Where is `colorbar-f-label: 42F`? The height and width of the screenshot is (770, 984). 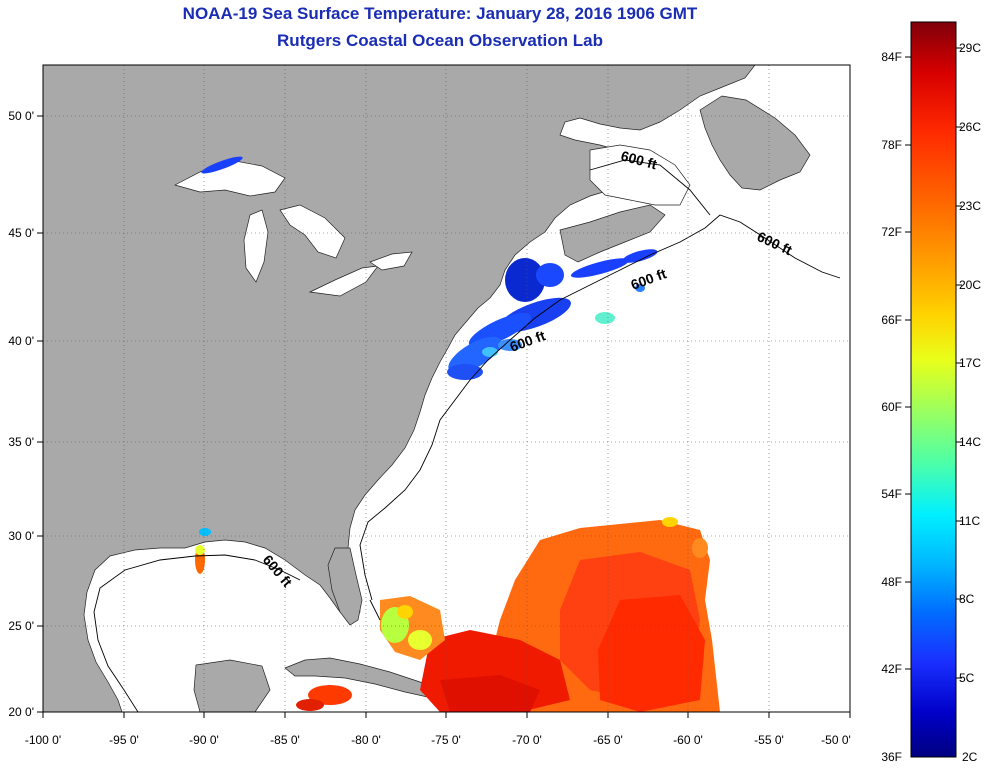 colorbar-f-label: 42F is located at coordinates (891, 669).